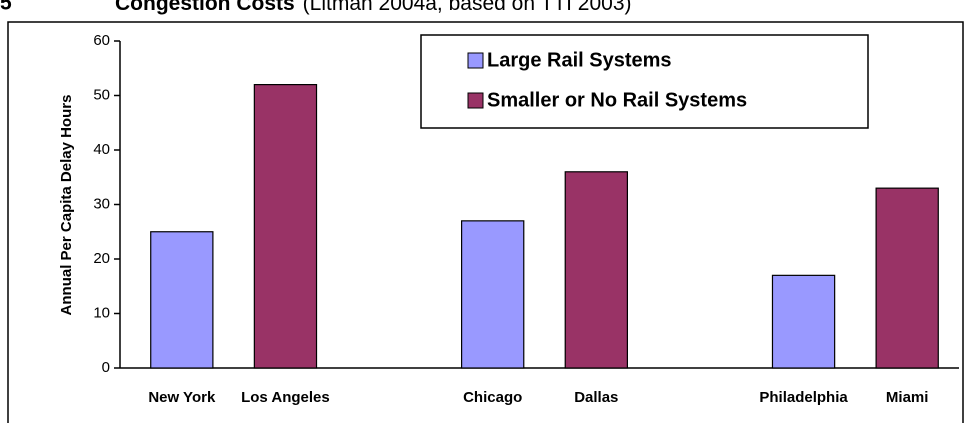 This screenshot has width=972, height=423. I want to click on y-tick-label: 50, so click(101, 94).